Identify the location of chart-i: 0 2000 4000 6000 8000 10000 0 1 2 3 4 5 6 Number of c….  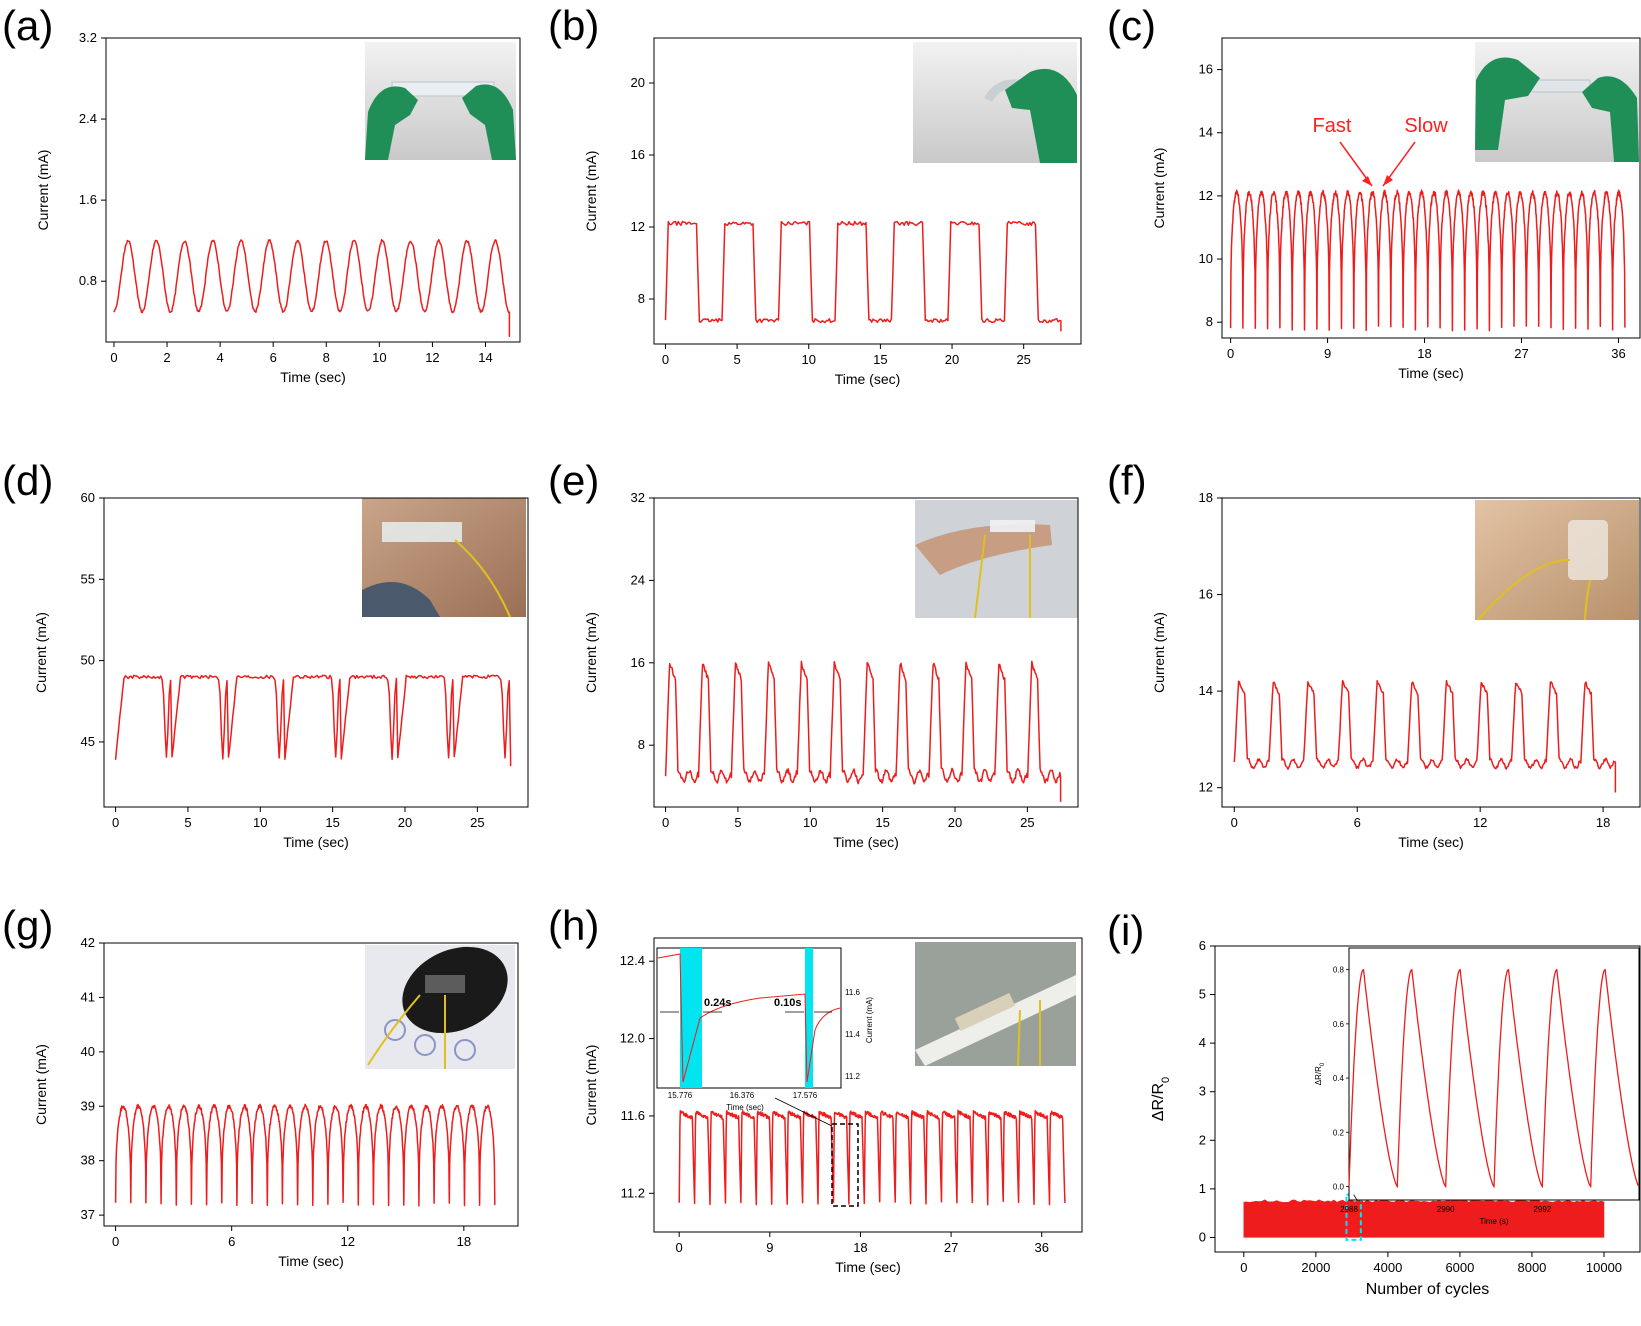
(1374, 1102).